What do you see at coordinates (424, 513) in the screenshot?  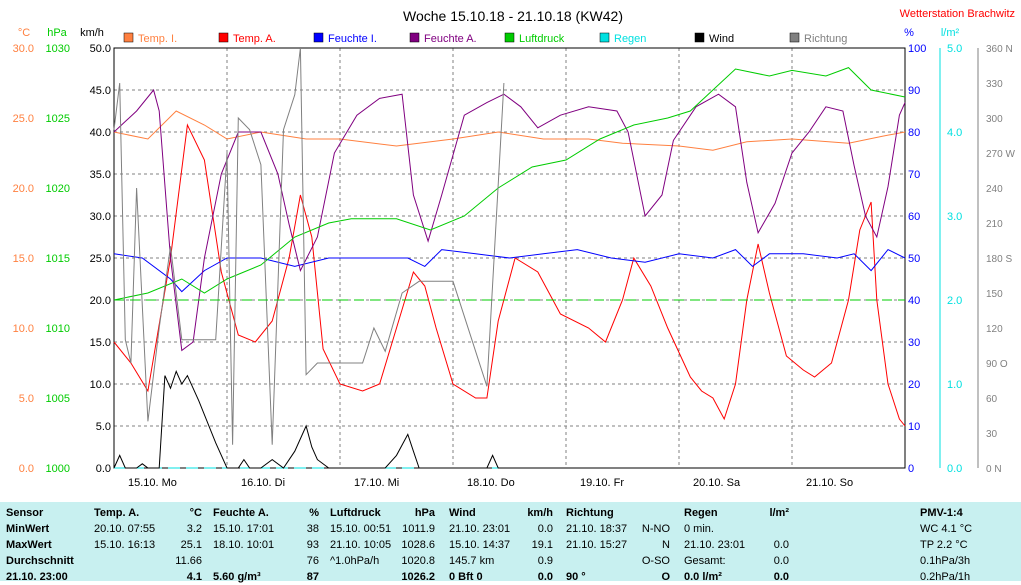 I see `luftdruck-header-unit: hPa` at bounding box center [424, 513].